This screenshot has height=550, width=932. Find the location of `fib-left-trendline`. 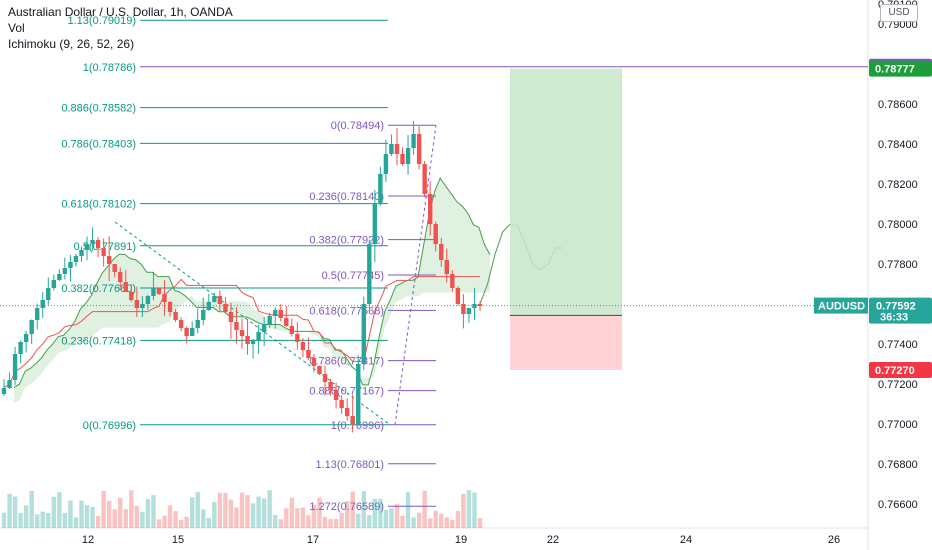

fib-left-trendline is located at coordinates (252, 323).